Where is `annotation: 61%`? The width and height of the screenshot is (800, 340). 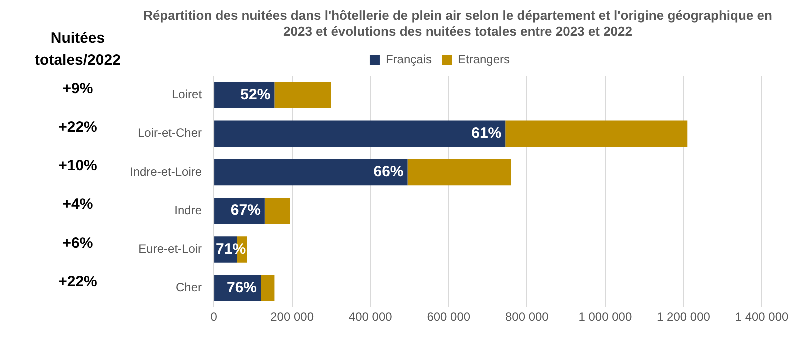 annotation: 61% is located at coordinates (487, 133).